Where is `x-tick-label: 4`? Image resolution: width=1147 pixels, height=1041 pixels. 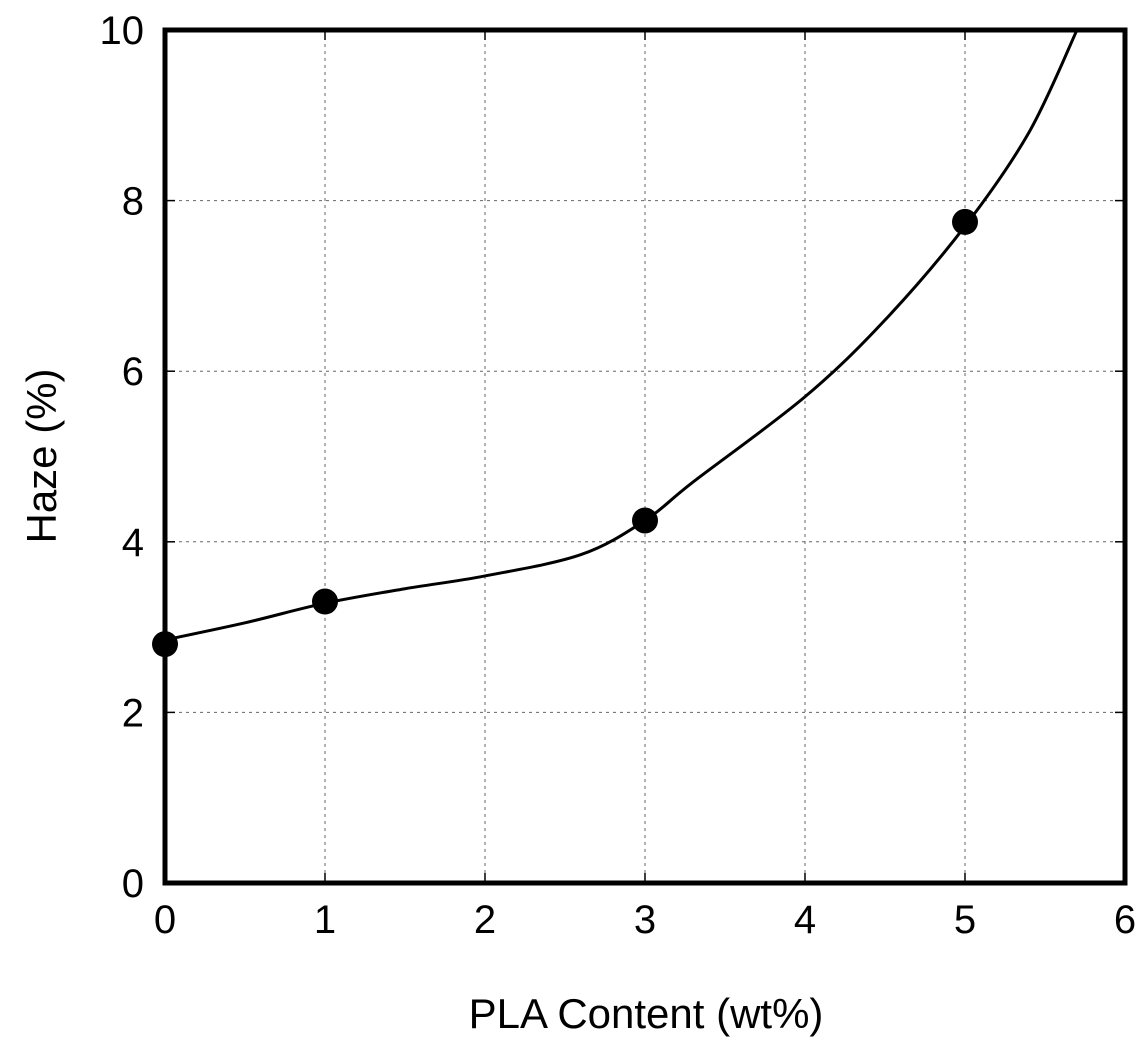
x-tick-label: 4 is located at coordinates (805, 920).